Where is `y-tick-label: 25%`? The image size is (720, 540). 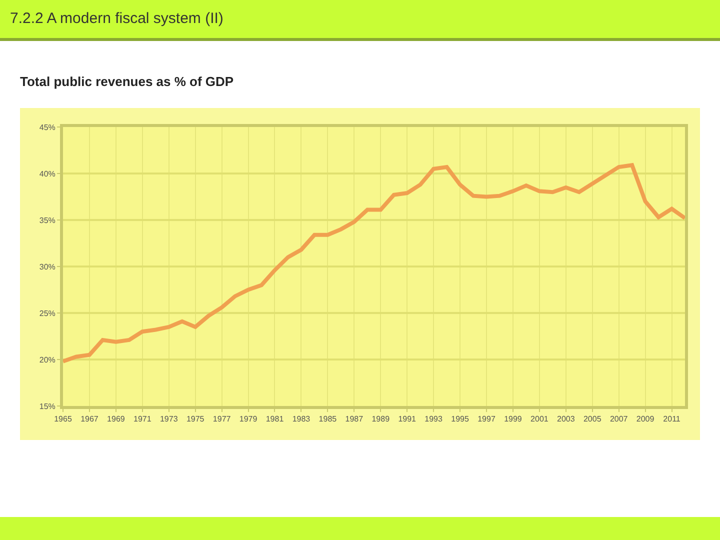 y-tick-label: 25% is located at coordinates (47, 313).